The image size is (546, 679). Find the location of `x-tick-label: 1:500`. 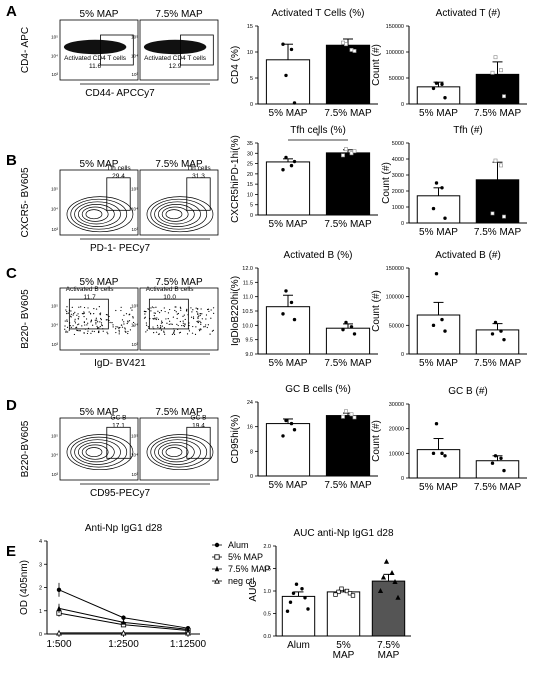

x-tick-label: 1:500 is located at coordinates (58, 644).